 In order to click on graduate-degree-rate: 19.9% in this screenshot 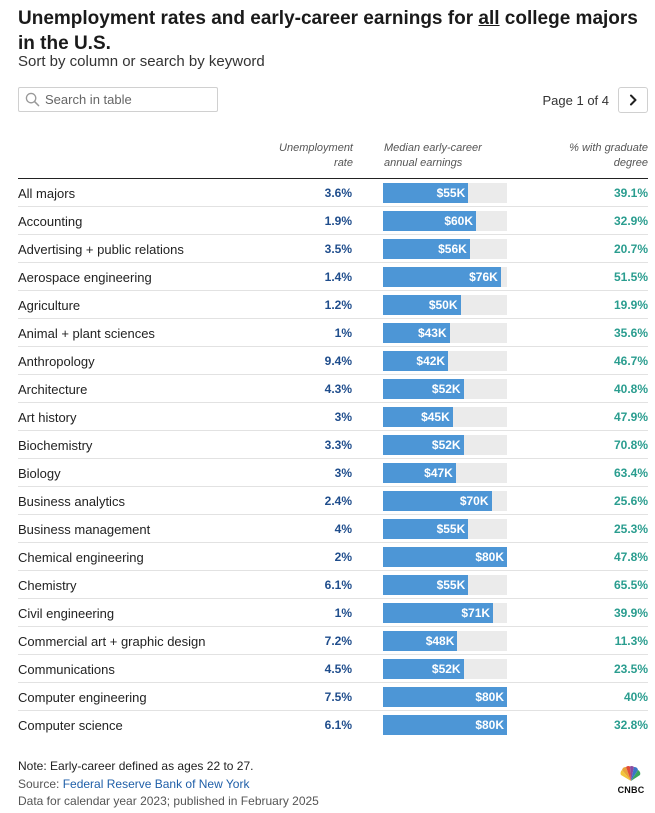, I will do `click(630, 305)`.